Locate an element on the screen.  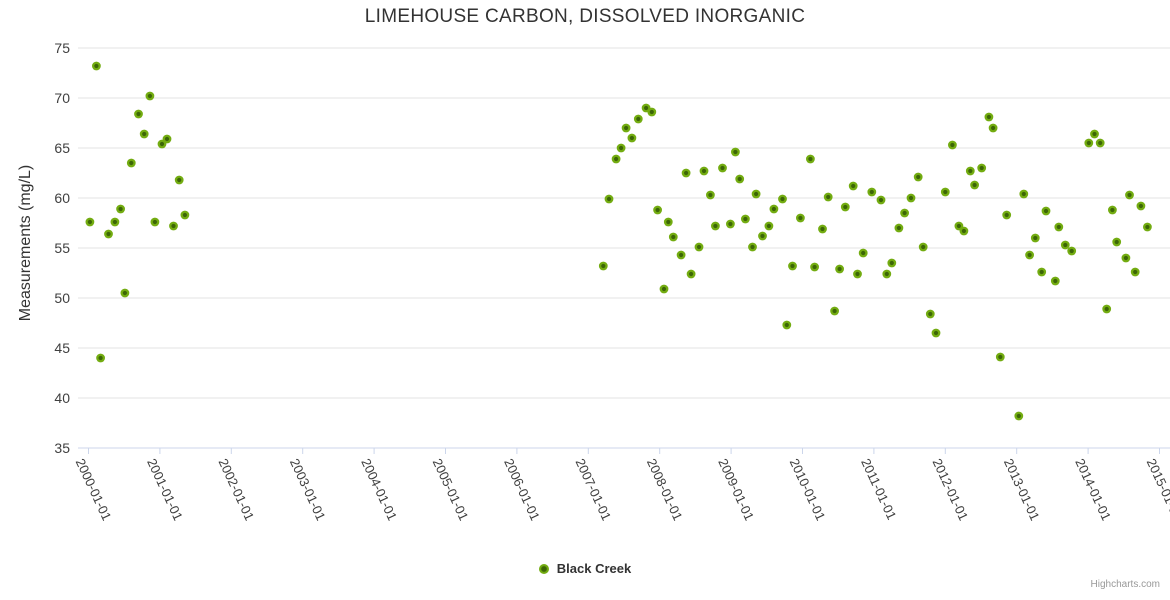
legend-label: Black Creek is located at coordinates (594, 568).